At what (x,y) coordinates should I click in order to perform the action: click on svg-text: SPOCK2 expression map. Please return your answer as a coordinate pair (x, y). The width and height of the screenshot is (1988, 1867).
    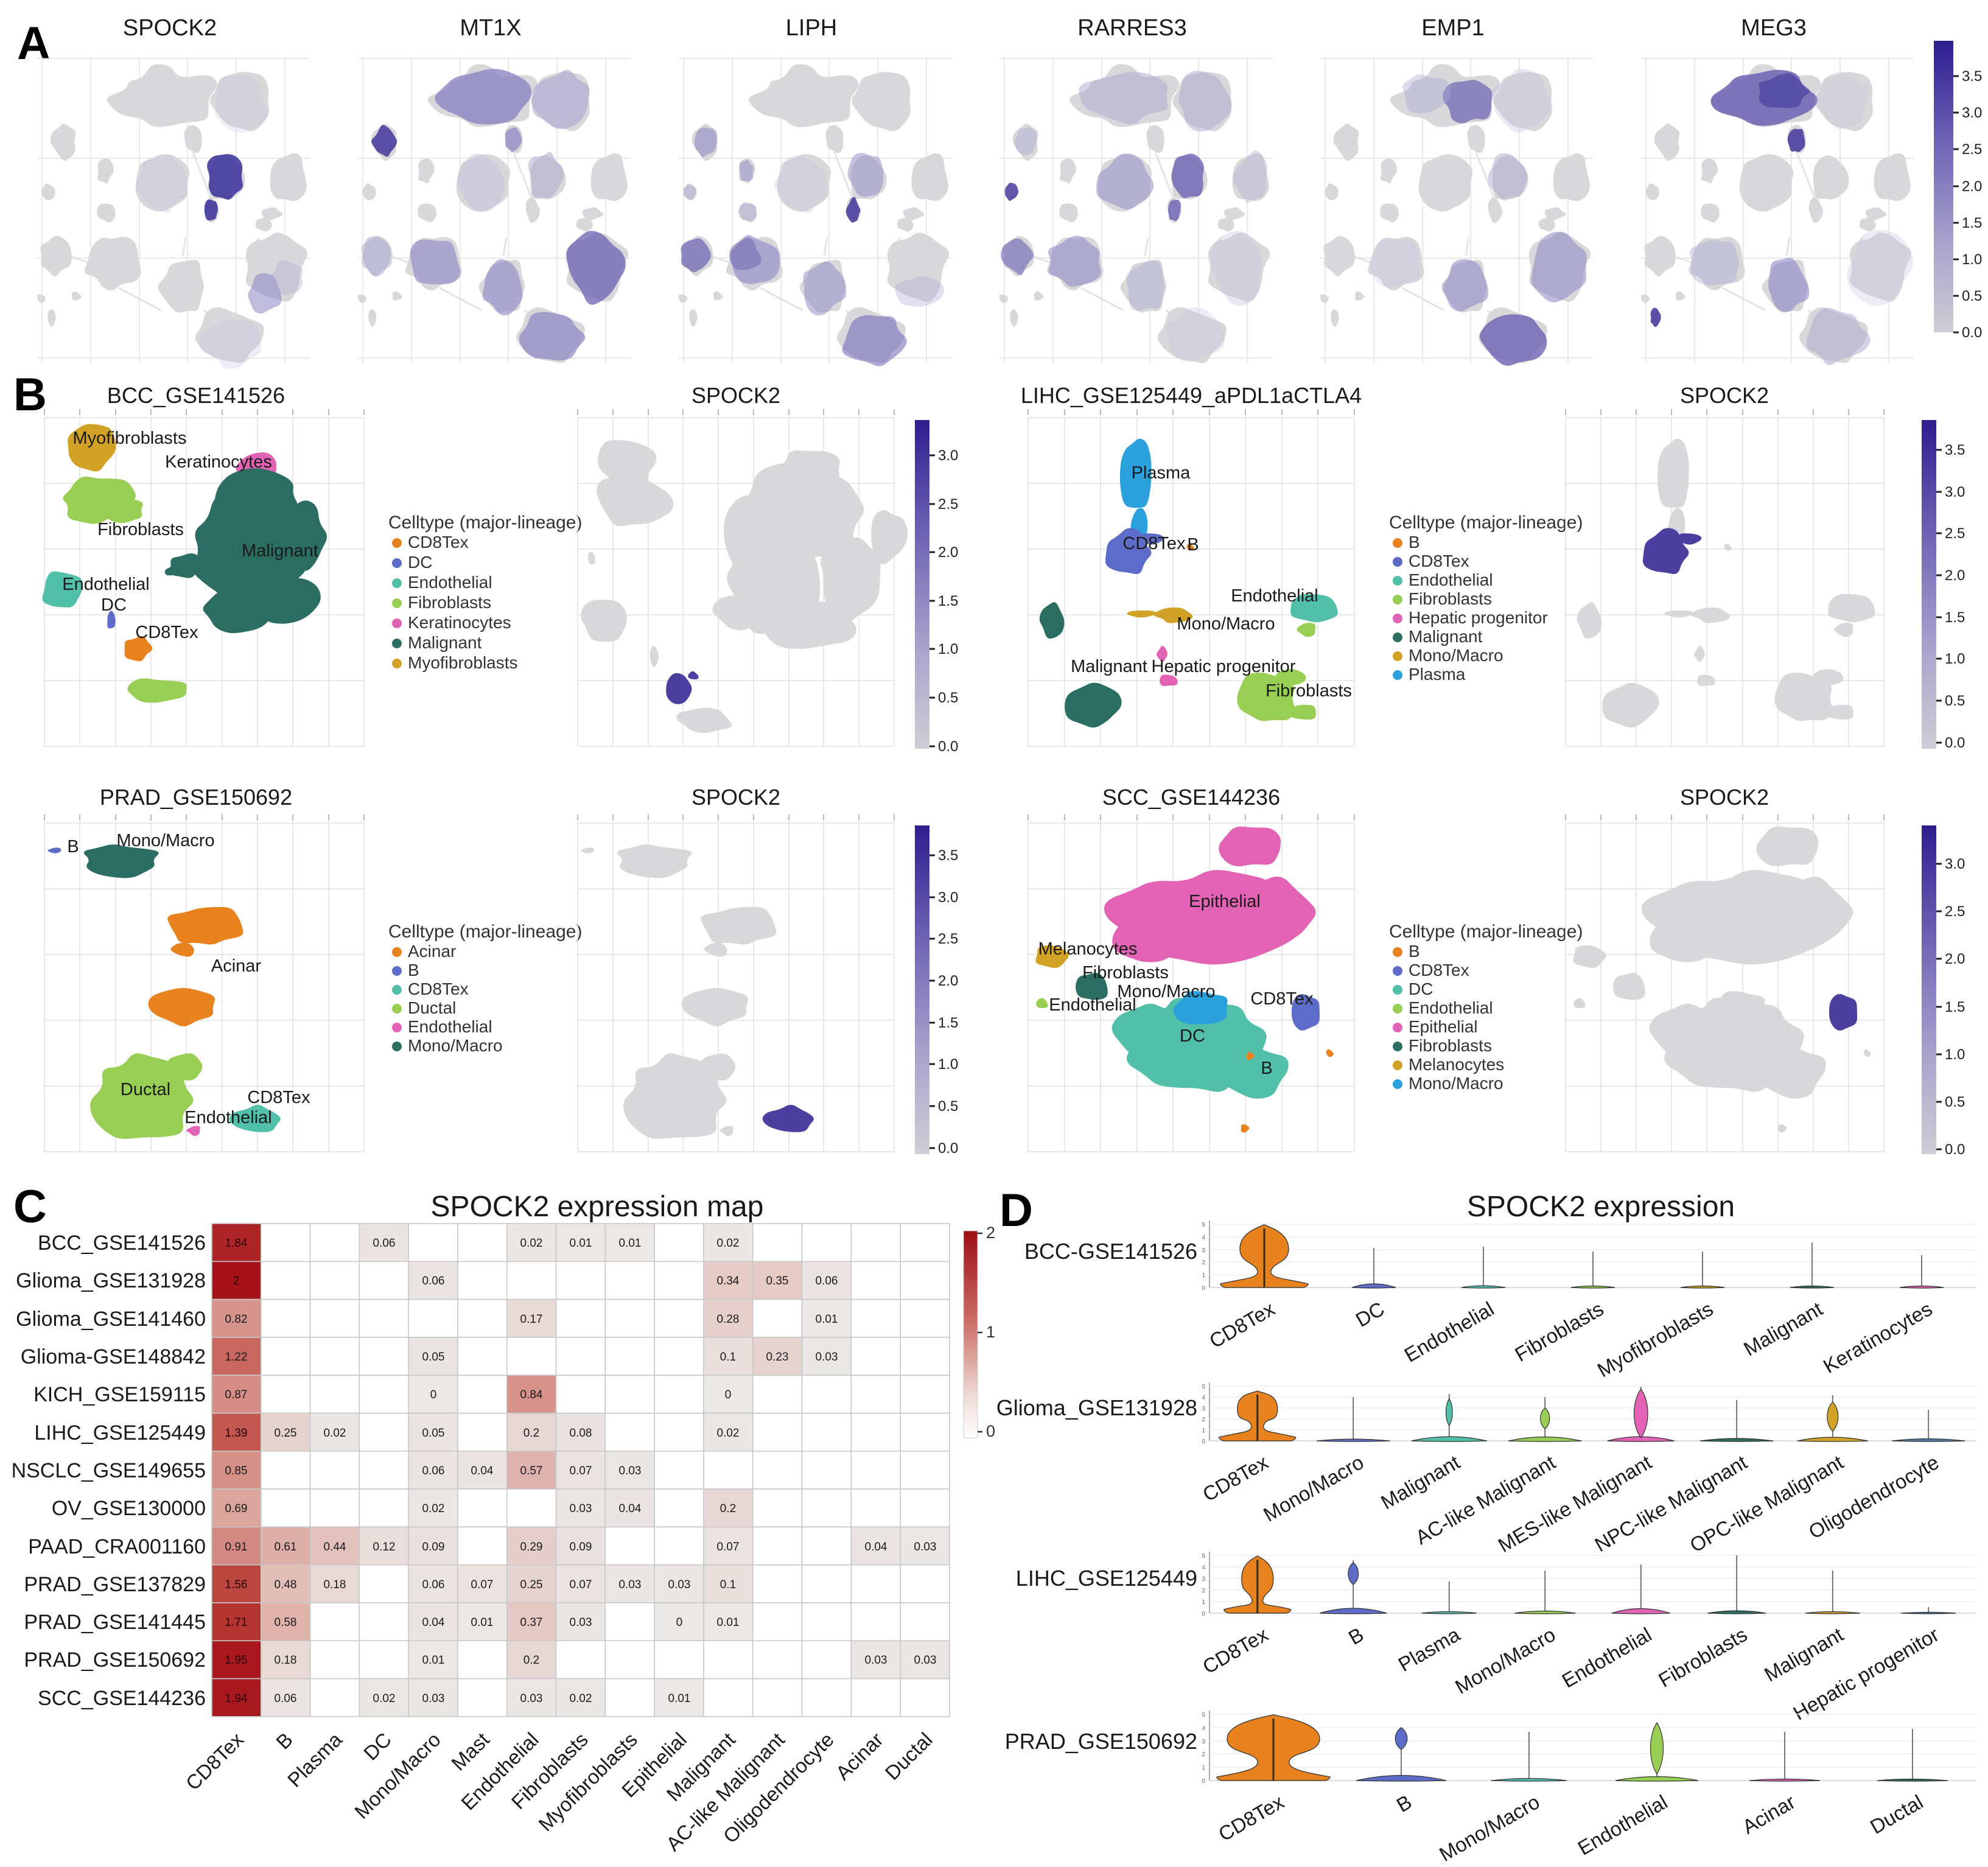
    Looking at the image, I should click on (597, 1207).